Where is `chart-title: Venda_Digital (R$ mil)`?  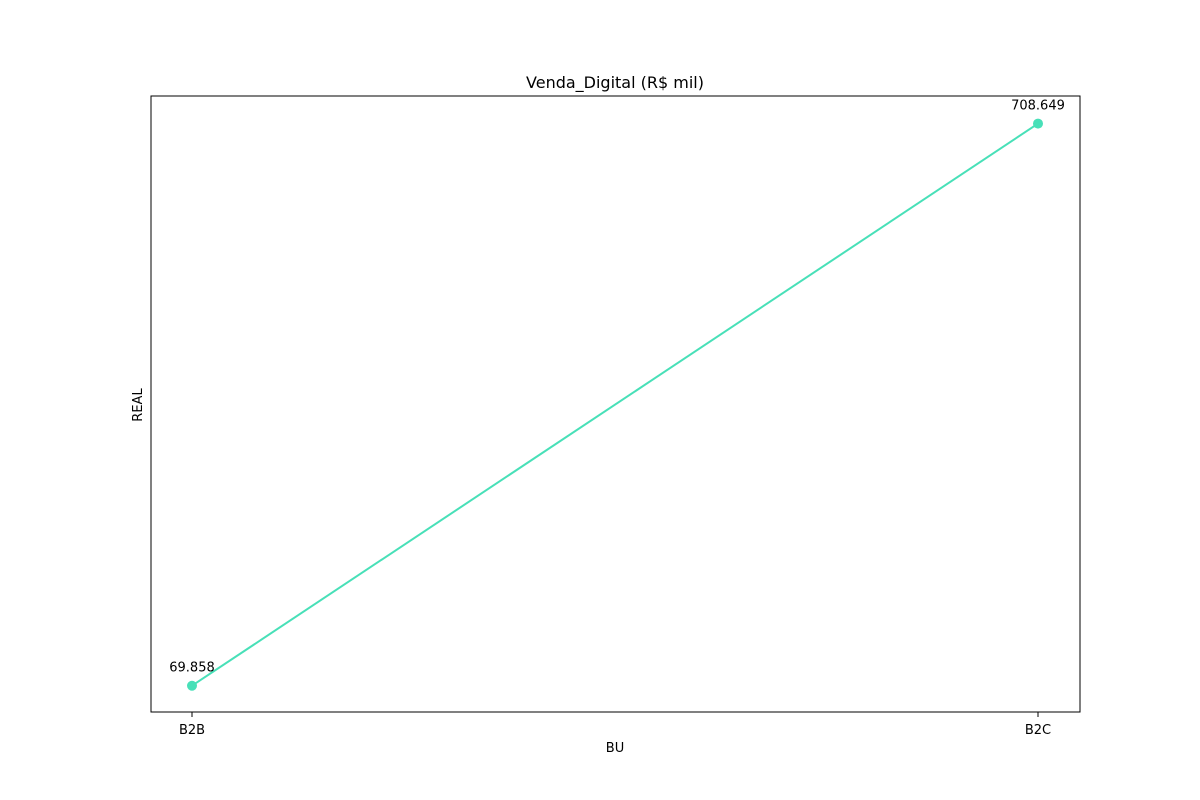 chart-title: Venda_Digital (R$ mil) is located at coordinates (615, 83).